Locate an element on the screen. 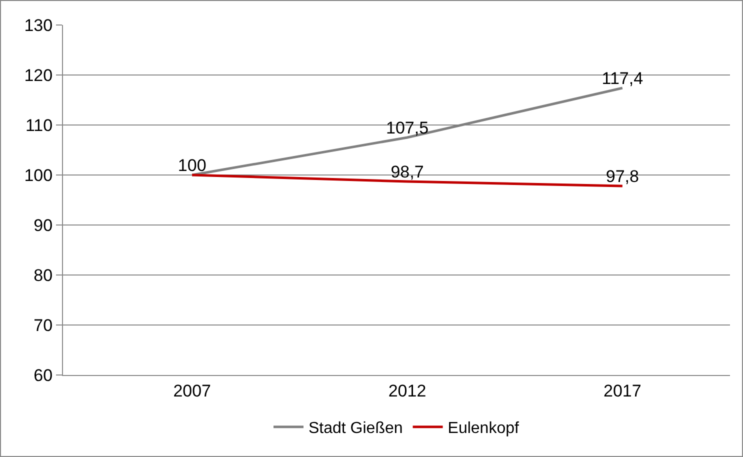 The height and width of the screenshot is (457, 743). legend-label: Eulenkopf is located at coordinates (484, 429).